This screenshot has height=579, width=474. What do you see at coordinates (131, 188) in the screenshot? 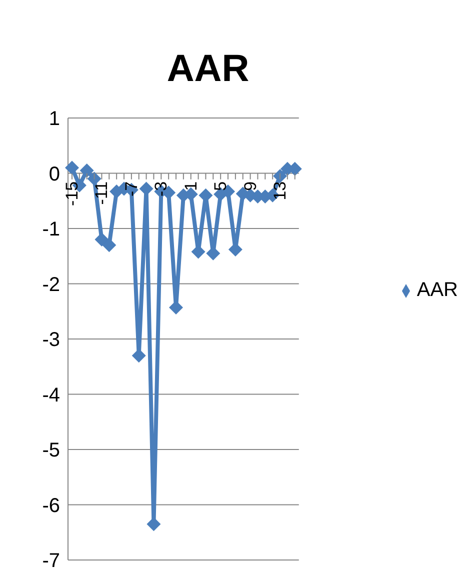
I see `x-tick-label: -7` at bounding box center [131, 188].